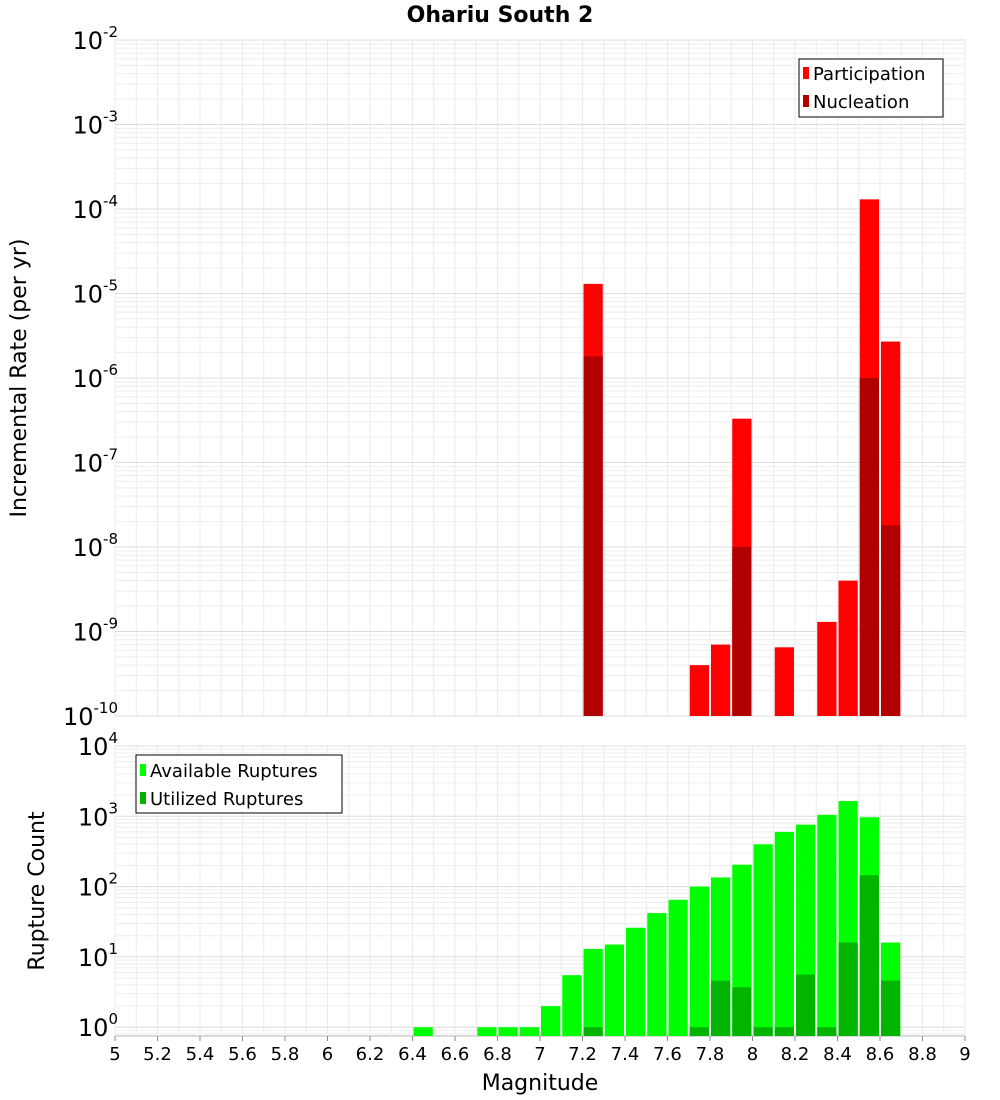 The height and width of the screenshot is (1100, 1000). I want to click on top-y-tick-labels: 10⁻¹⁰ 10⁻⁹ 10⁻⁸ 10⁻⁷ 10⁻⁶ 10⁻⁵ 10⁻⁴ 10⁻³ 10⁻², so click(90, 377).